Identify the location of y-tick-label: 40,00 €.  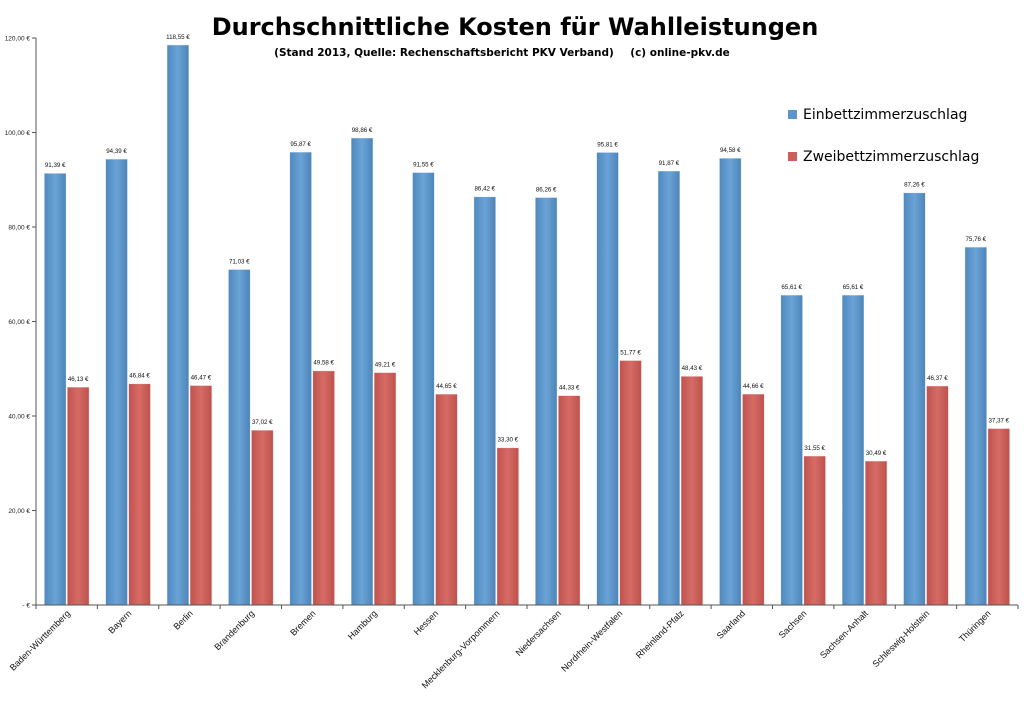
(19, 416).